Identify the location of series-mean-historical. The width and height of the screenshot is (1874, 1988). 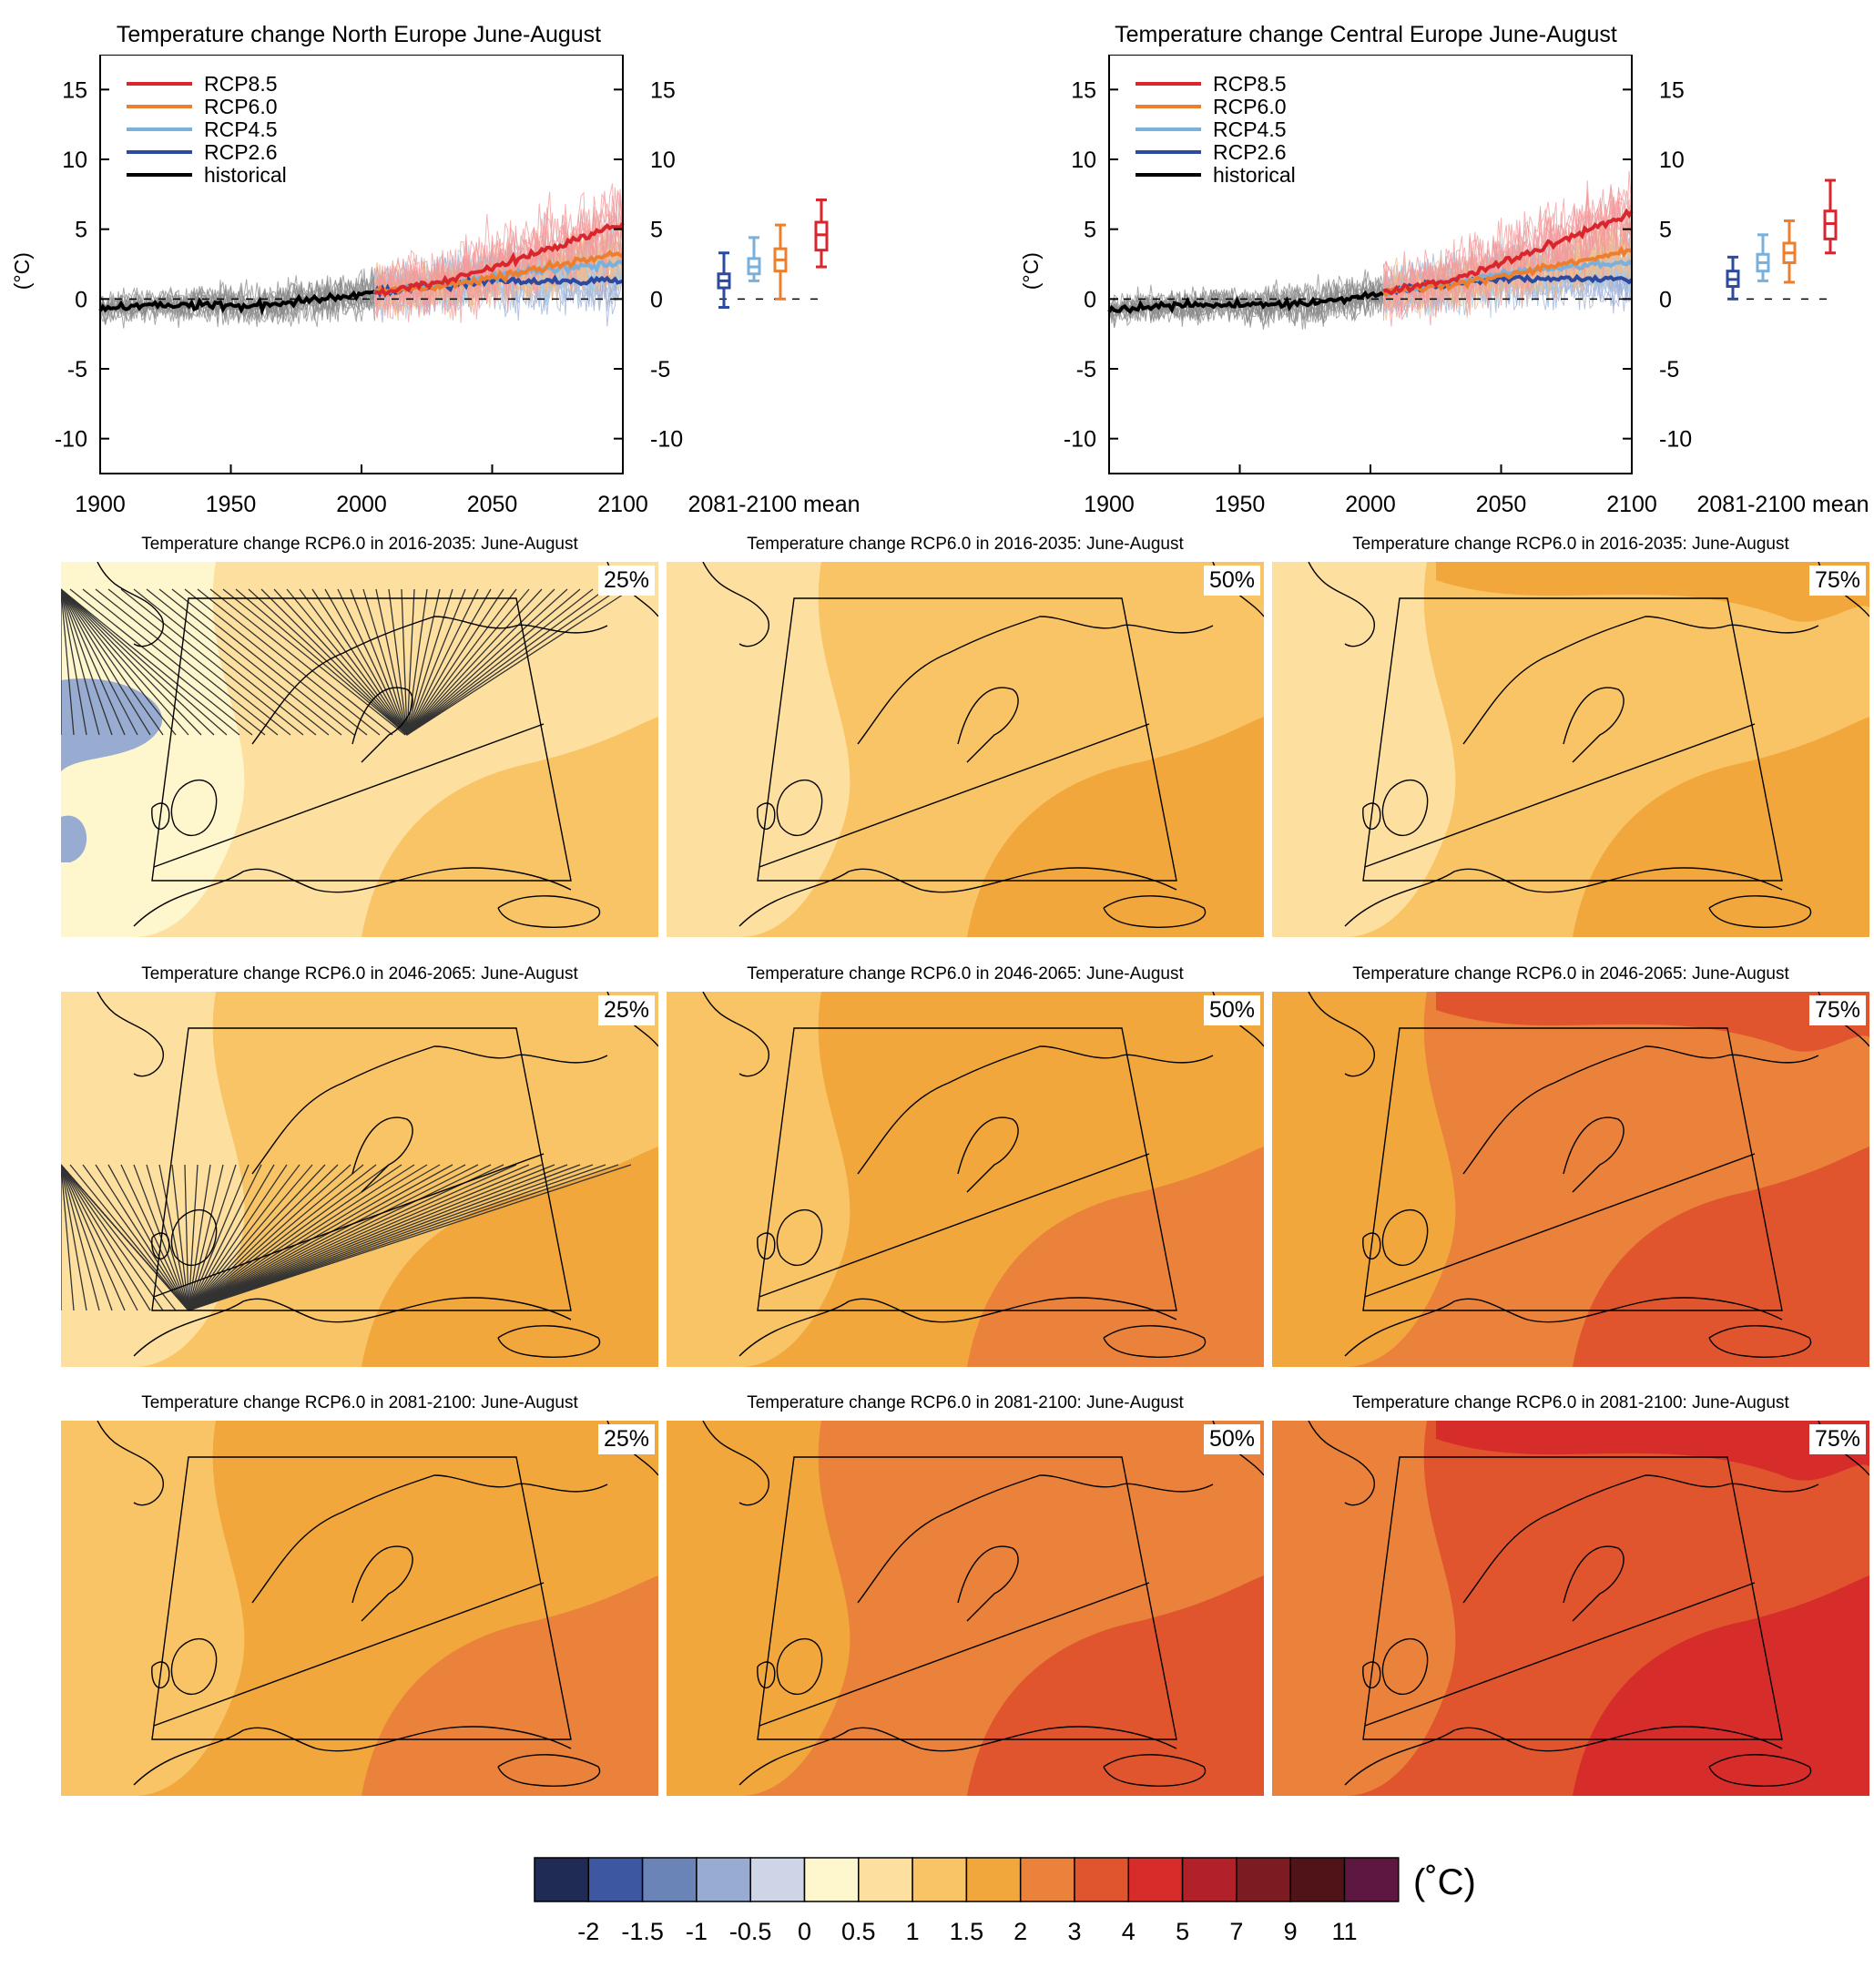
(237, 303).